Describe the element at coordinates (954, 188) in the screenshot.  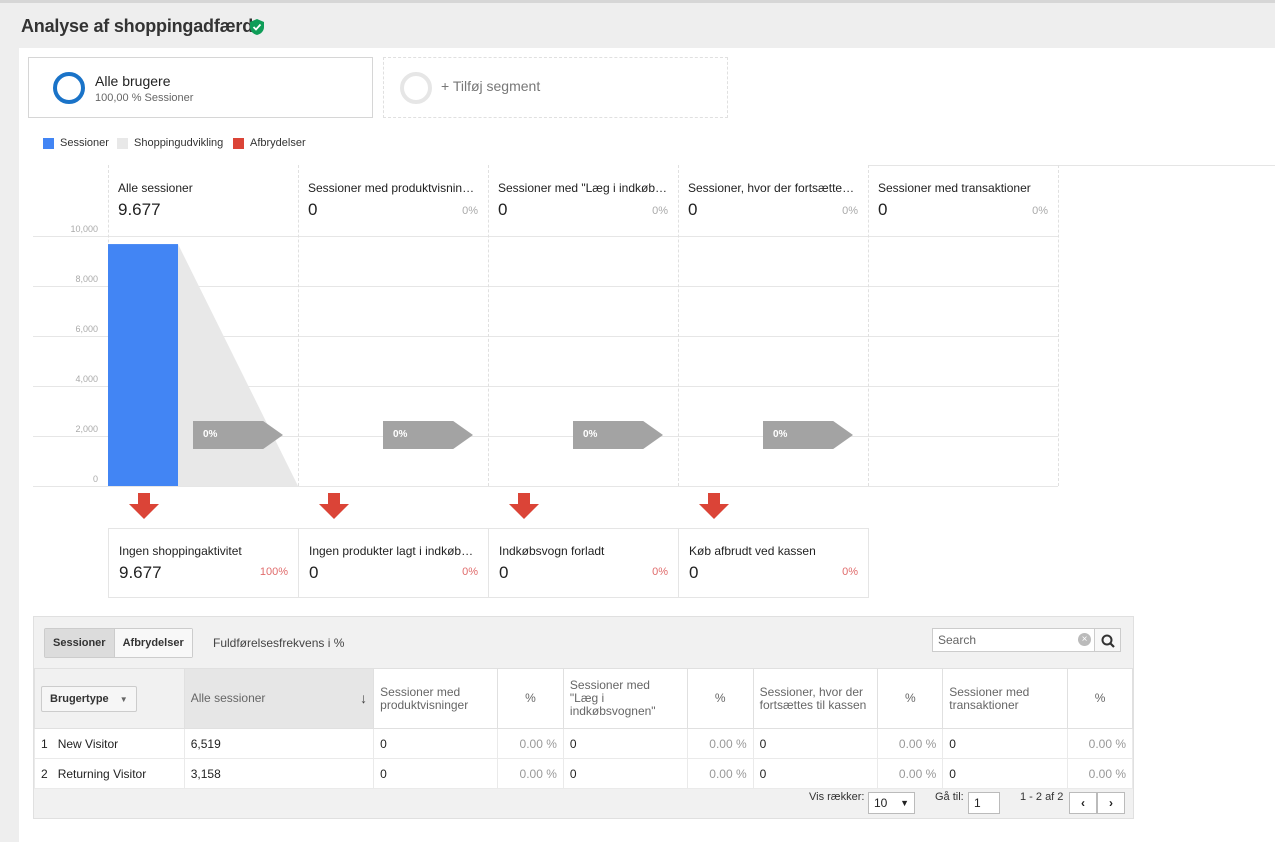
I see `stage-name: Sessioner med transaktioner` at that location.